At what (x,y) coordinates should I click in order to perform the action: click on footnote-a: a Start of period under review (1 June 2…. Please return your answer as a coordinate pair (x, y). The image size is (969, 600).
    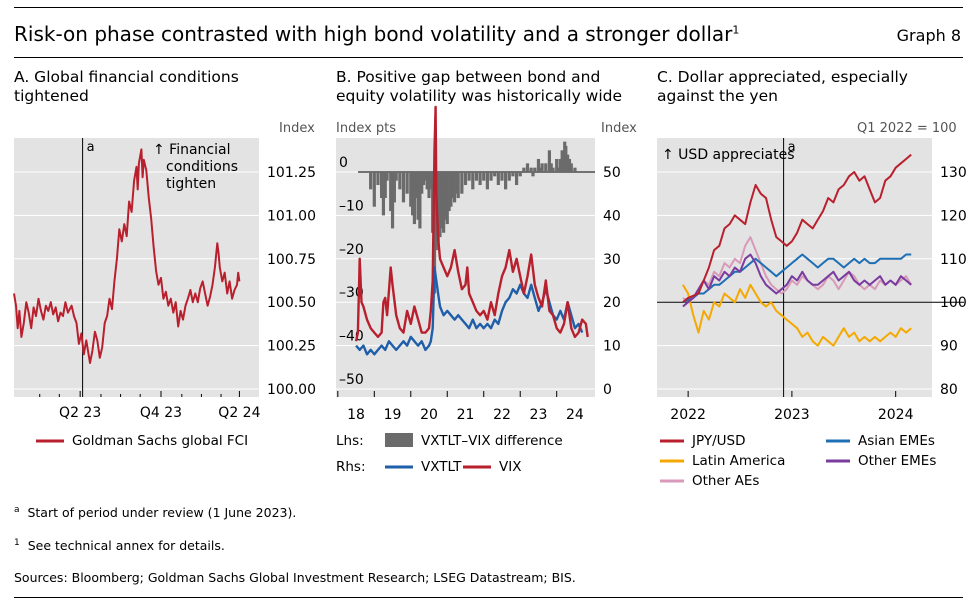
    Looking at the image, I should click on (155, 513).